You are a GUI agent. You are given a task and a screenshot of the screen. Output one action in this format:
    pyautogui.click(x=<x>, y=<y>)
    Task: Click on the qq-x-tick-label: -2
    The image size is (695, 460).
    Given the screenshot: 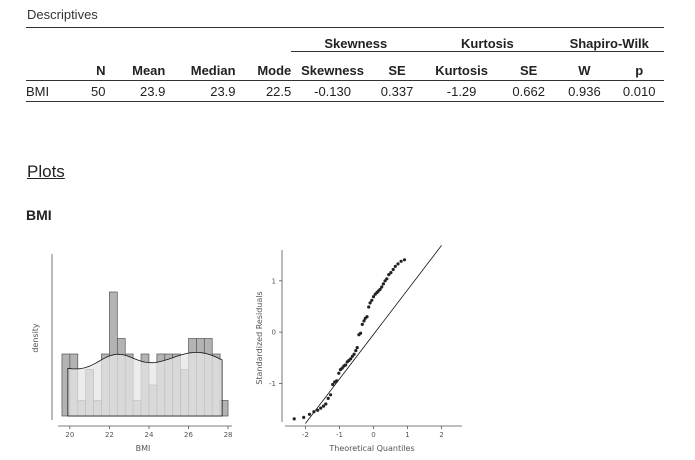 What is the action you would take?
    pyautogui.click(x=305, y=435)
    